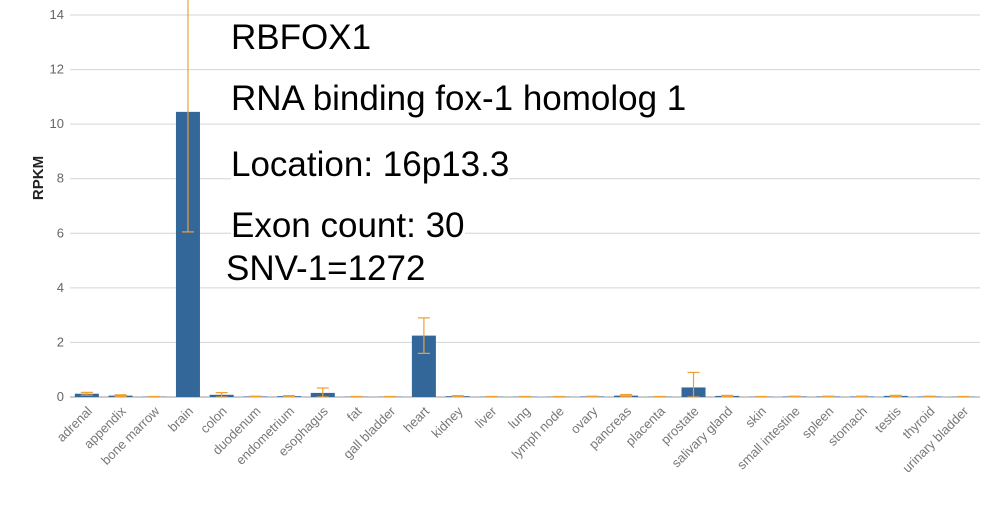 The height and width of the screenshot is (513, 991). What do you see at coordinates (491, 396) in the screenshot?
I see `error-bar-liver` at bounding box center [491, 396].